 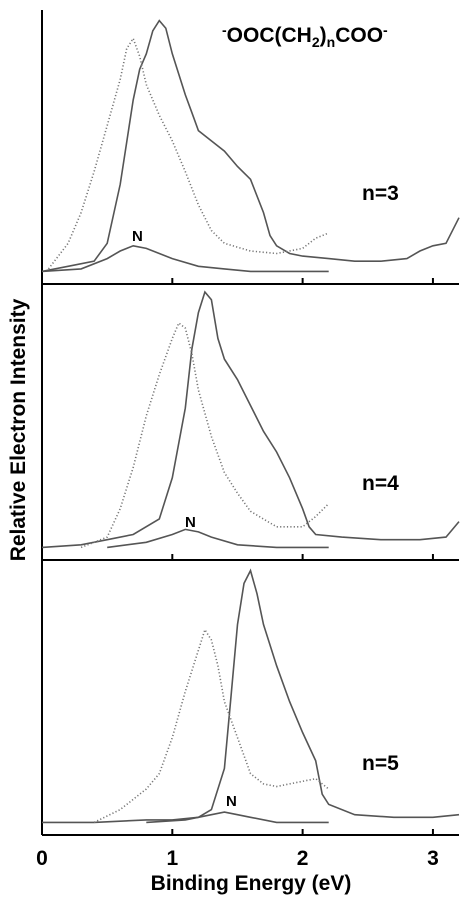 What do you see at coordinates (380, 483) in the screenshot?
I see `panel-2-label: n=4` at bounding box center [380, 483].